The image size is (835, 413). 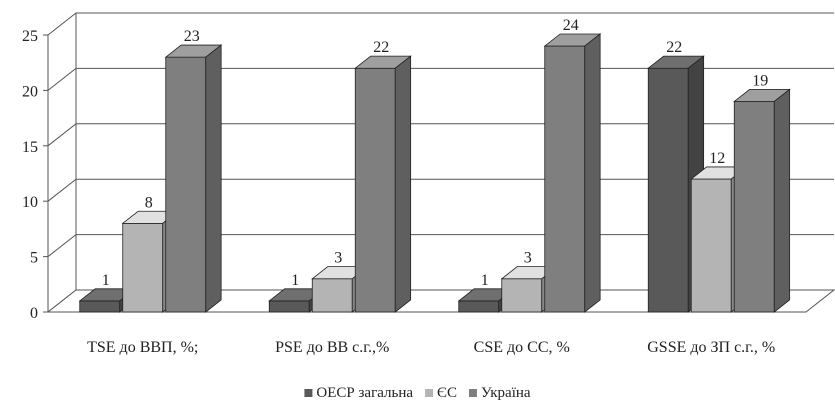 What do you see at coordinates (62, 163) in the screenshot?
I see `left-wall-edge` at bounding box center [62, 163].